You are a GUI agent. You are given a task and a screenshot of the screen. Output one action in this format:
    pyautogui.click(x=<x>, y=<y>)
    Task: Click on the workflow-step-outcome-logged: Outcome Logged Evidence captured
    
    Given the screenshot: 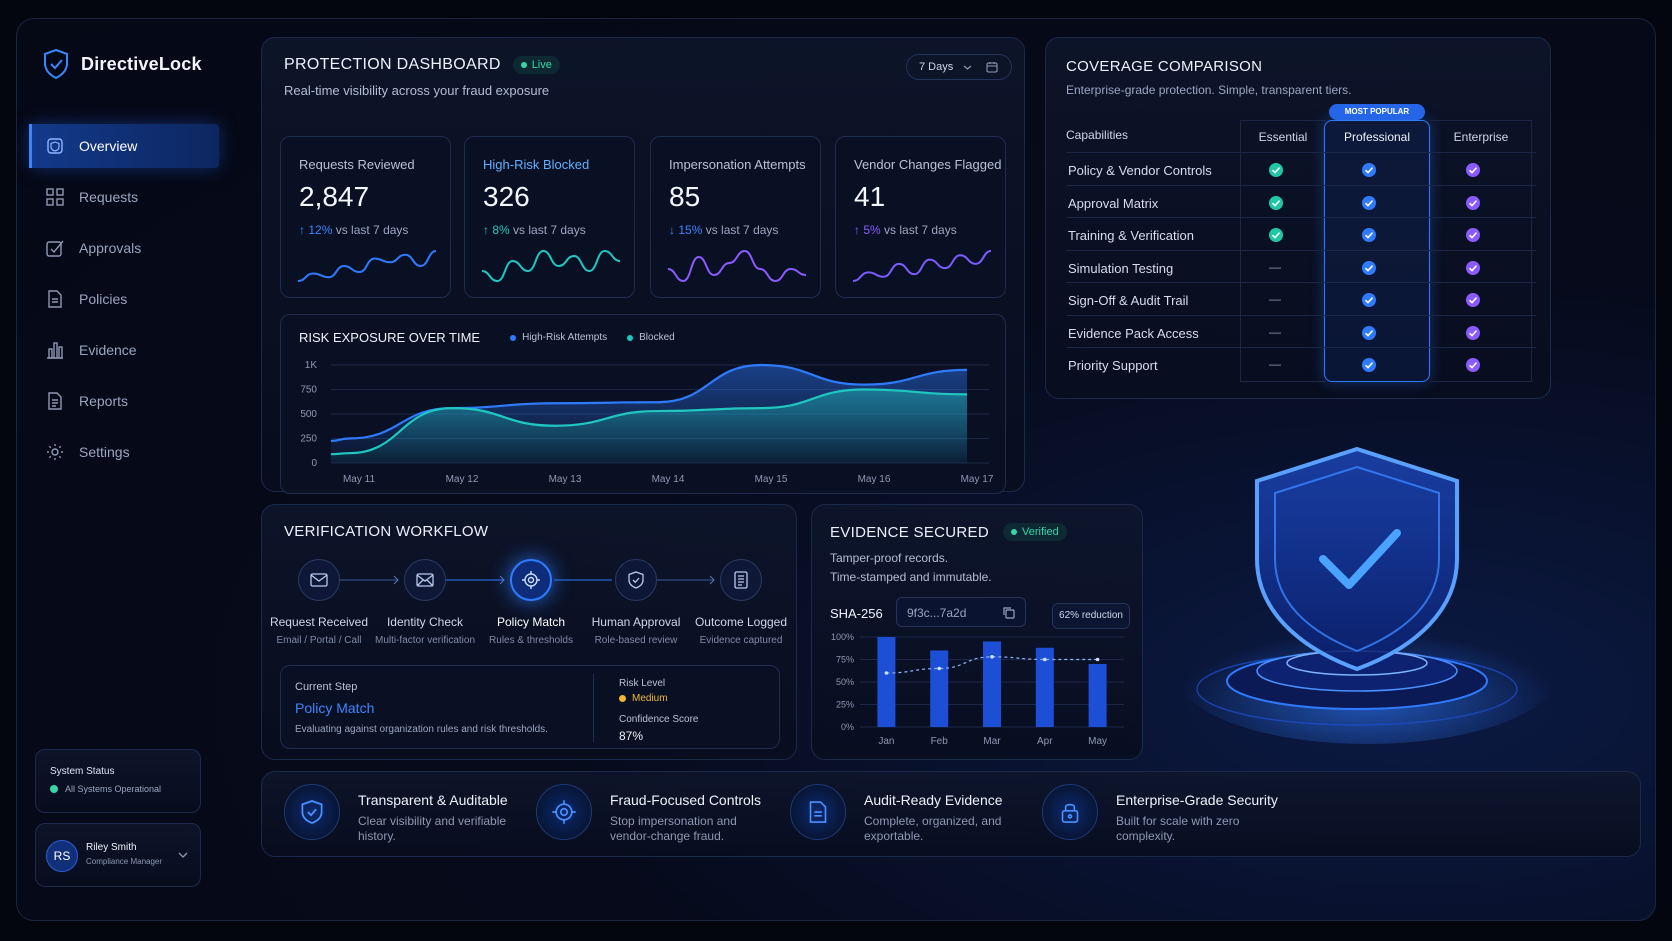 What is the action you would take?
    pyautogui.click(x=741, y=602)
    